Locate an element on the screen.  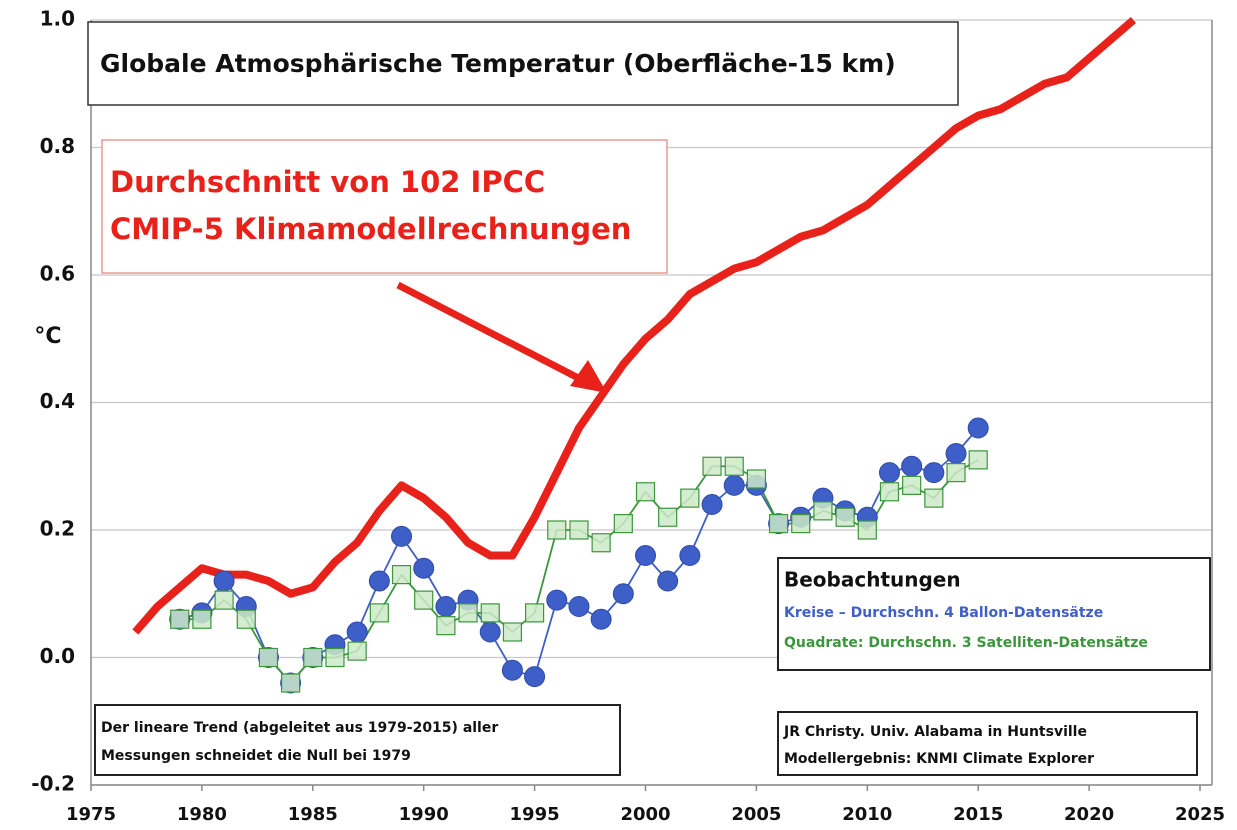
x-tick-label: 2005 is located at coordinates (756, 814).